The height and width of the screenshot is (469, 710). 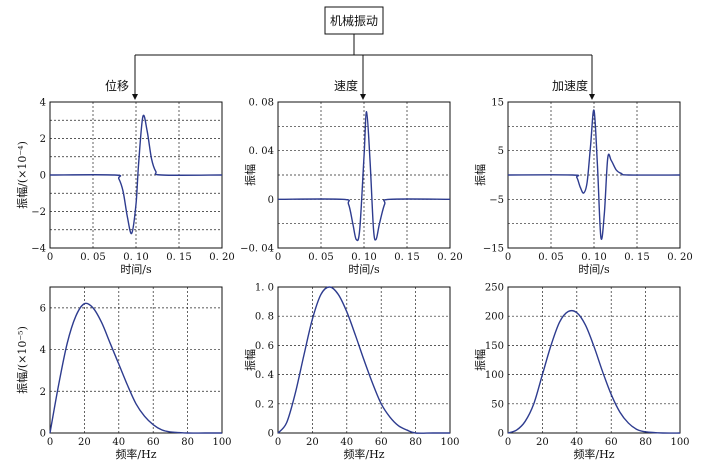 I want to click on y-tick-label: 250, so click(x=494, y=288).